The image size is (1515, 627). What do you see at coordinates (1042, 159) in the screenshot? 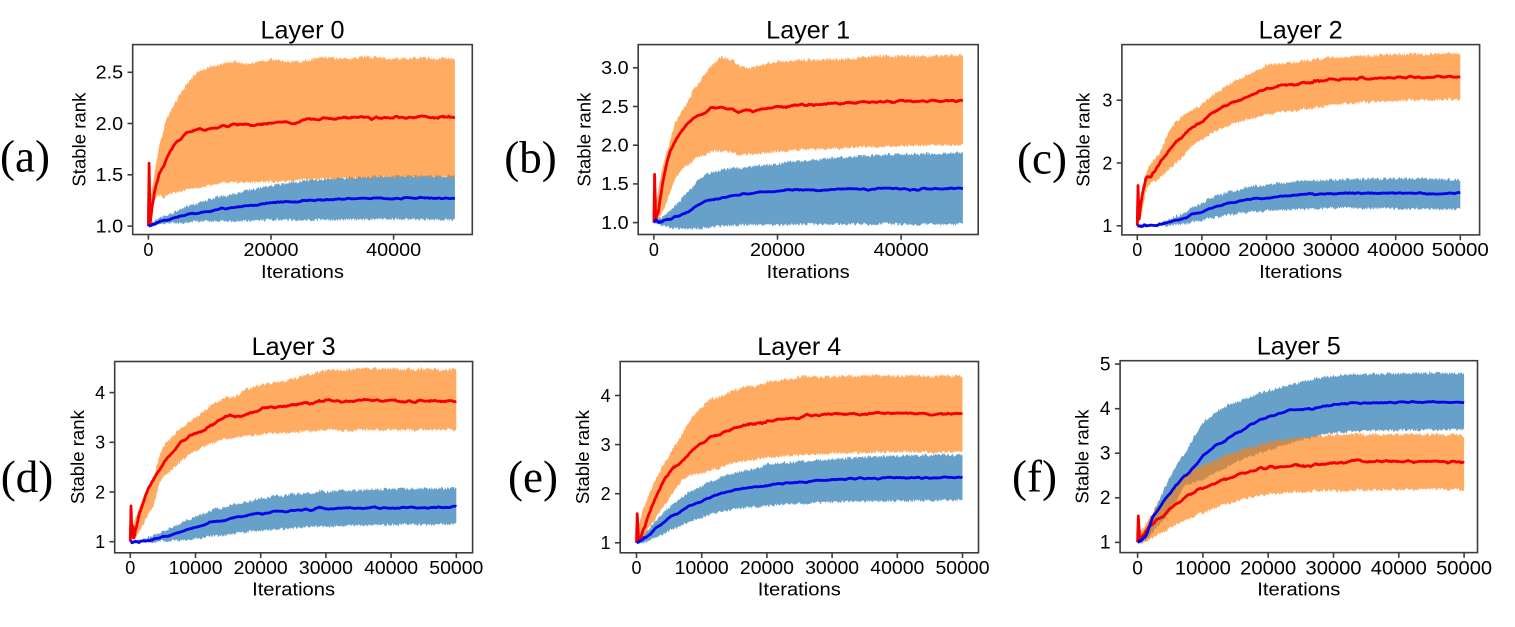
I see `svg-text: (c)` at bounding box center [1042, 159].